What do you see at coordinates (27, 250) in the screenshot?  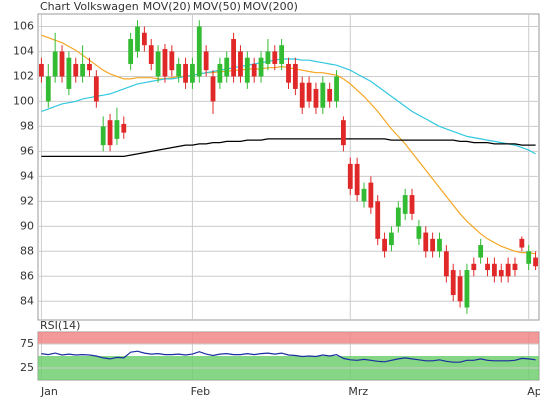 I see `y-tick-label: 88` at bounding box center [27, 250].